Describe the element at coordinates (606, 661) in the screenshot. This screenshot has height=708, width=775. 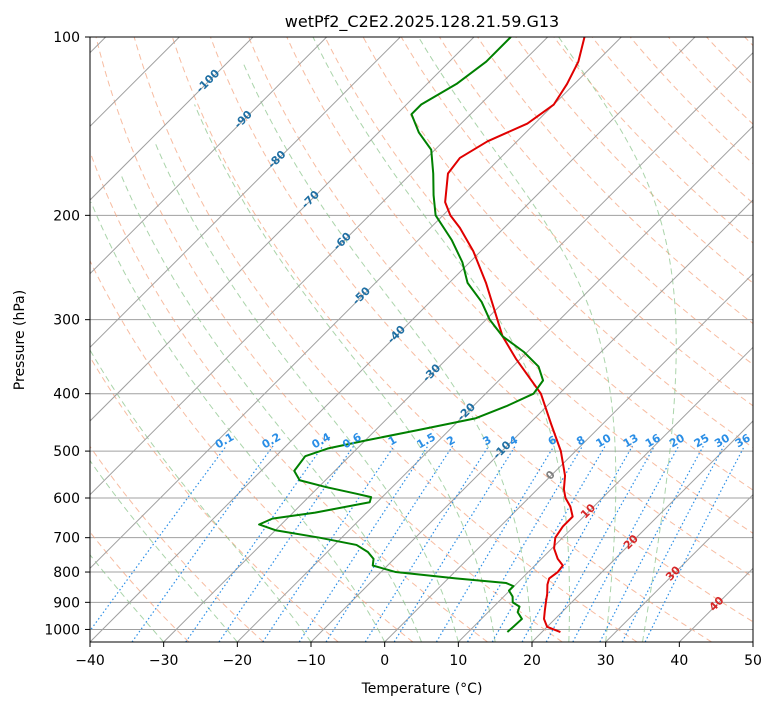
I see `x-tick-label: 30` at that location.